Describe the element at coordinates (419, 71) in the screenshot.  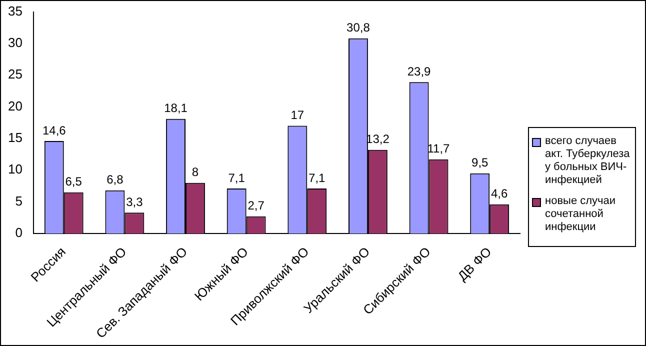
I see `data-label: 23,9` at that location.